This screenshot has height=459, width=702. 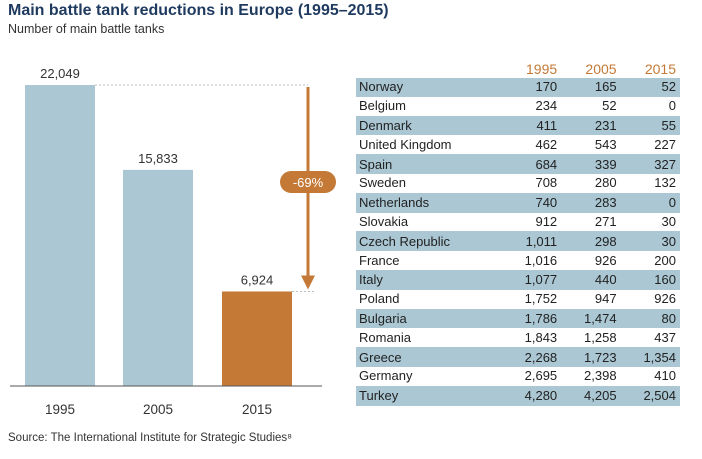 I want to click on country-cell: Sweden, so click(x=429, y=183).